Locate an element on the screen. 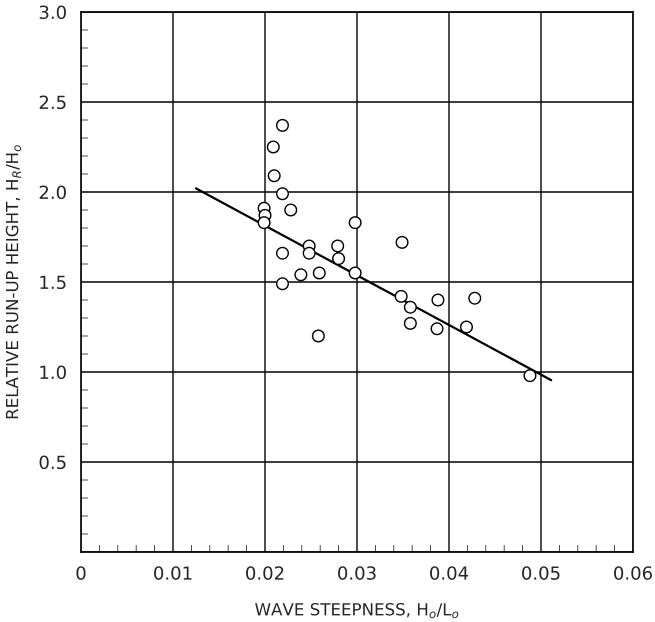  y-tick-label: 0.5 is located at coordinates (53, 462).